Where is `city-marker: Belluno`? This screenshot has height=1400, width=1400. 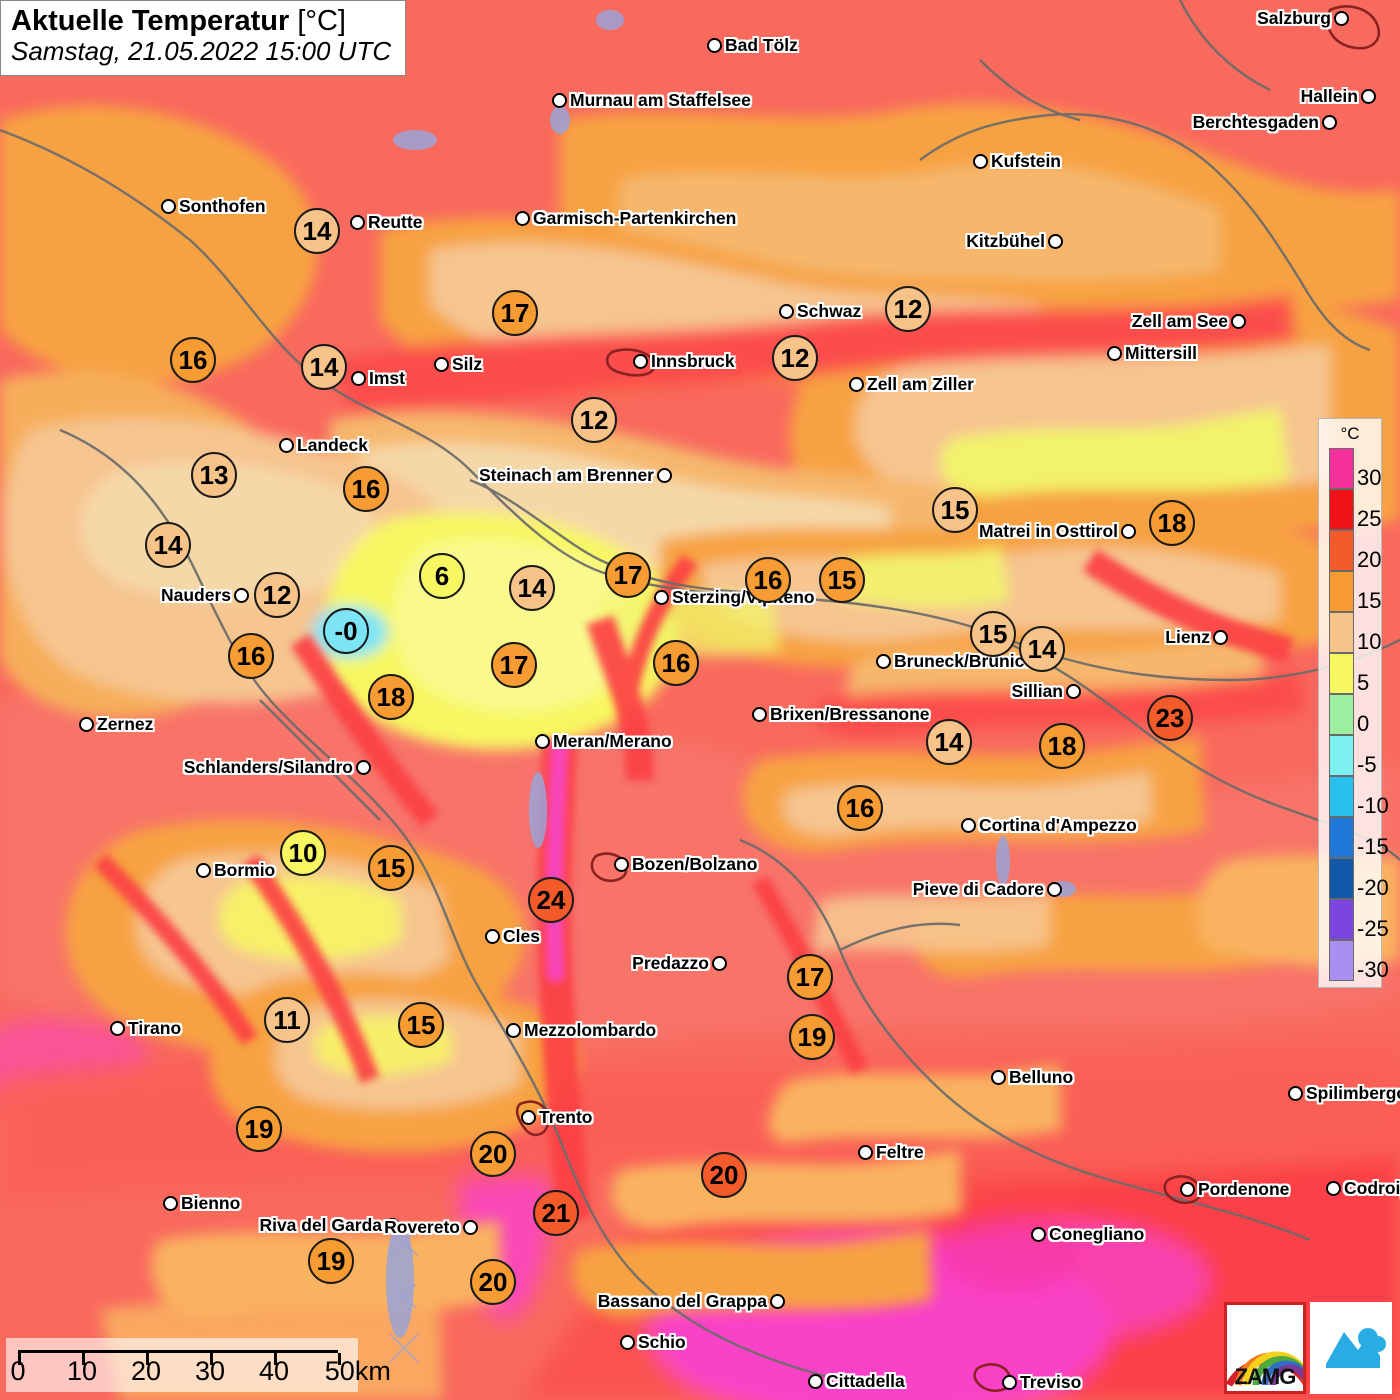 city-marker: Belluno is located at coordinates (1032, 1077).